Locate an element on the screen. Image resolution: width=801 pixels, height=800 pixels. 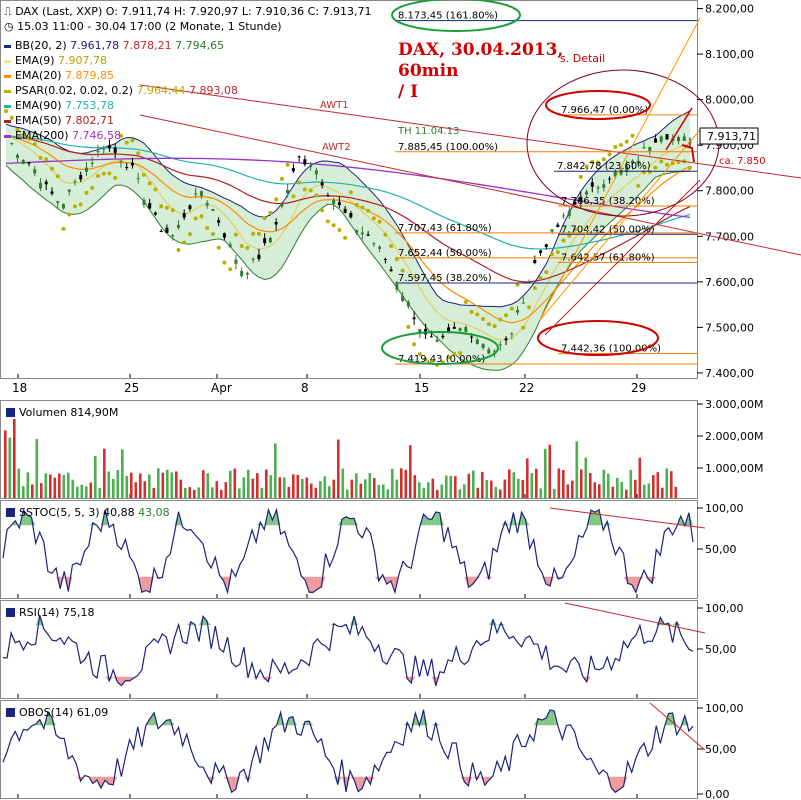
fan-line is located at coordinates (620, 225).